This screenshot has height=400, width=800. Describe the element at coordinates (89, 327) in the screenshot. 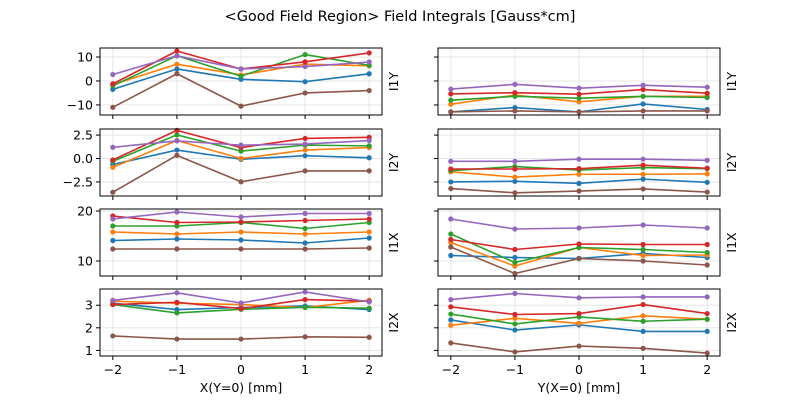

I see `y-tick-label: 2` at that location.